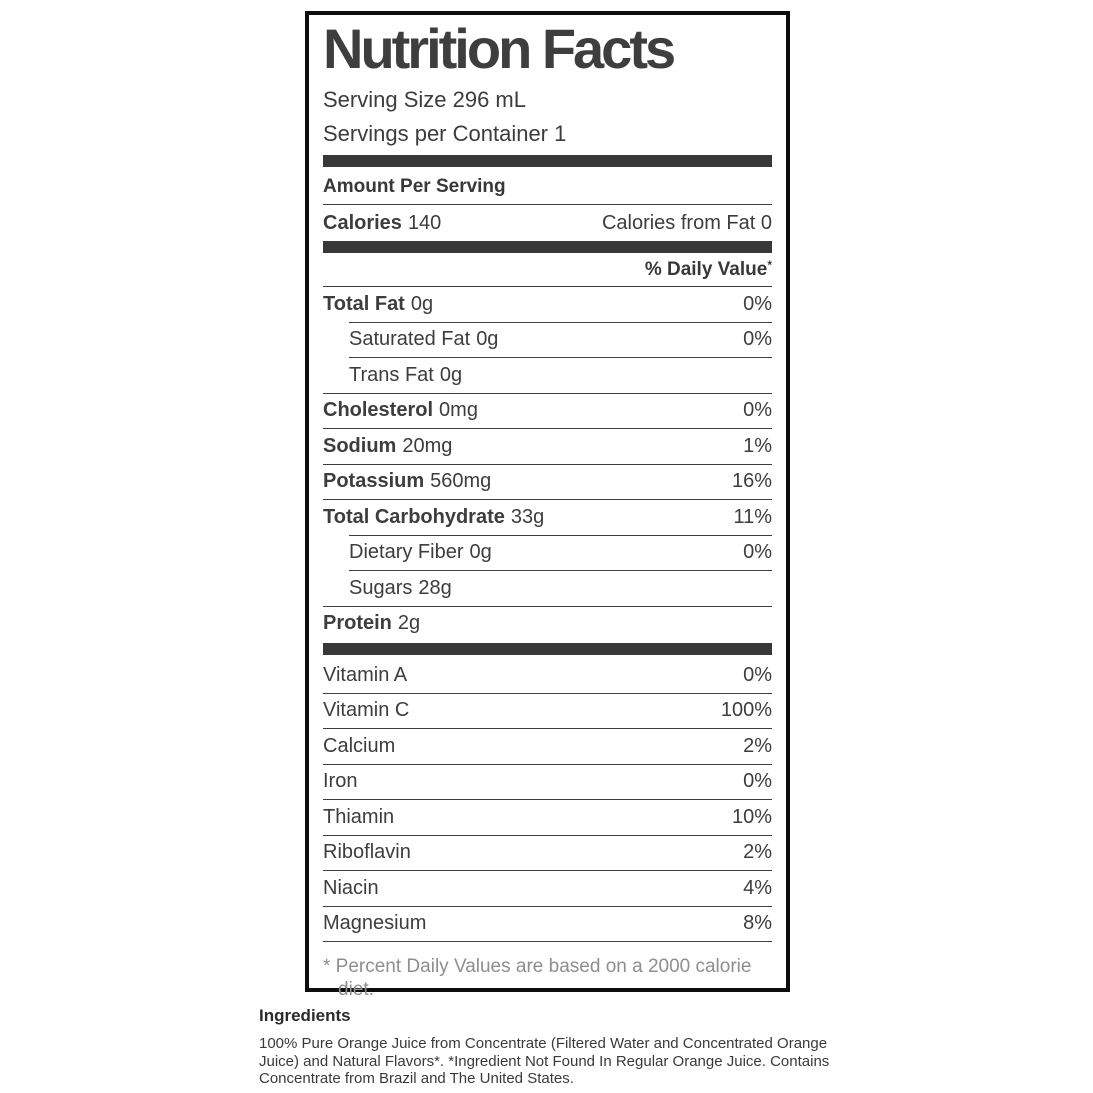 The width and height of the screenshot is (1093, 1093). What do you see at coordinates (547, 223) in the screenshot?
I see `calories-row: Calories 140 Calories from Fat 0` at bounding box center [547, 223].